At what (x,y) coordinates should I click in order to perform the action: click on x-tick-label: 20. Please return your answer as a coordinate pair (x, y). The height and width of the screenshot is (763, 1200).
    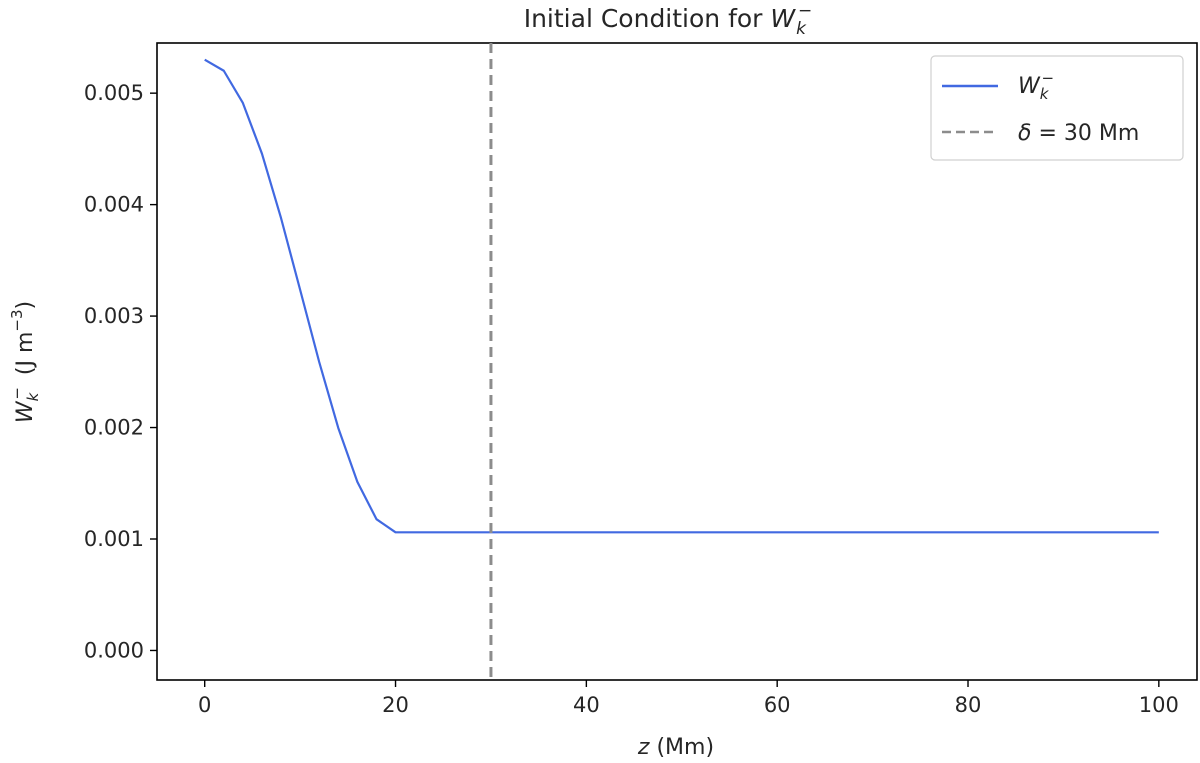
    Looking at the image, I should click on (395, 705).